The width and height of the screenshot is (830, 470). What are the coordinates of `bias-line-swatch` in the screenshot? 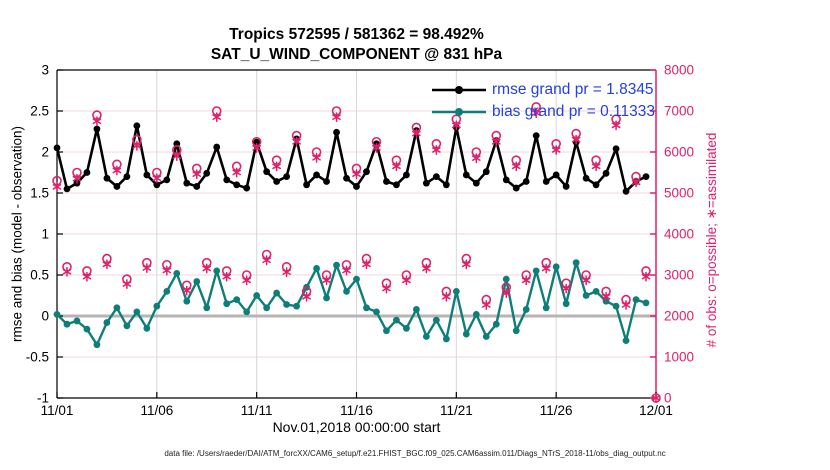 It's located at (459, 112).